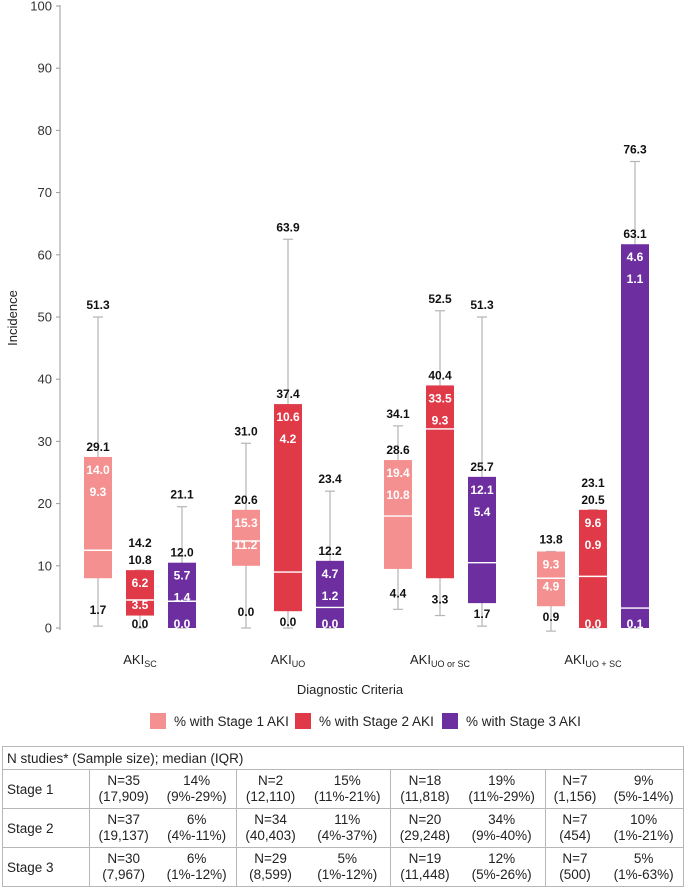 The height and width of the screenshot is (887, 685). Describe the element at coordinates (350, 689) in the screenshot. I see `x-axis-label: Diagnostic Criteria` at that location.